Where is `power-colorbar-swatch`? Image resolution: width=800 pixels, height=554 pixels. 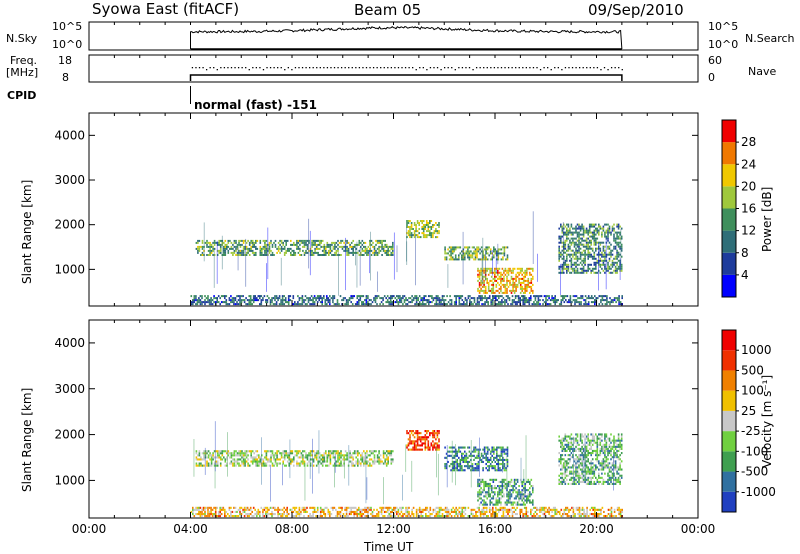
power-colorbar-swatch is located at coordinates (729, 175).